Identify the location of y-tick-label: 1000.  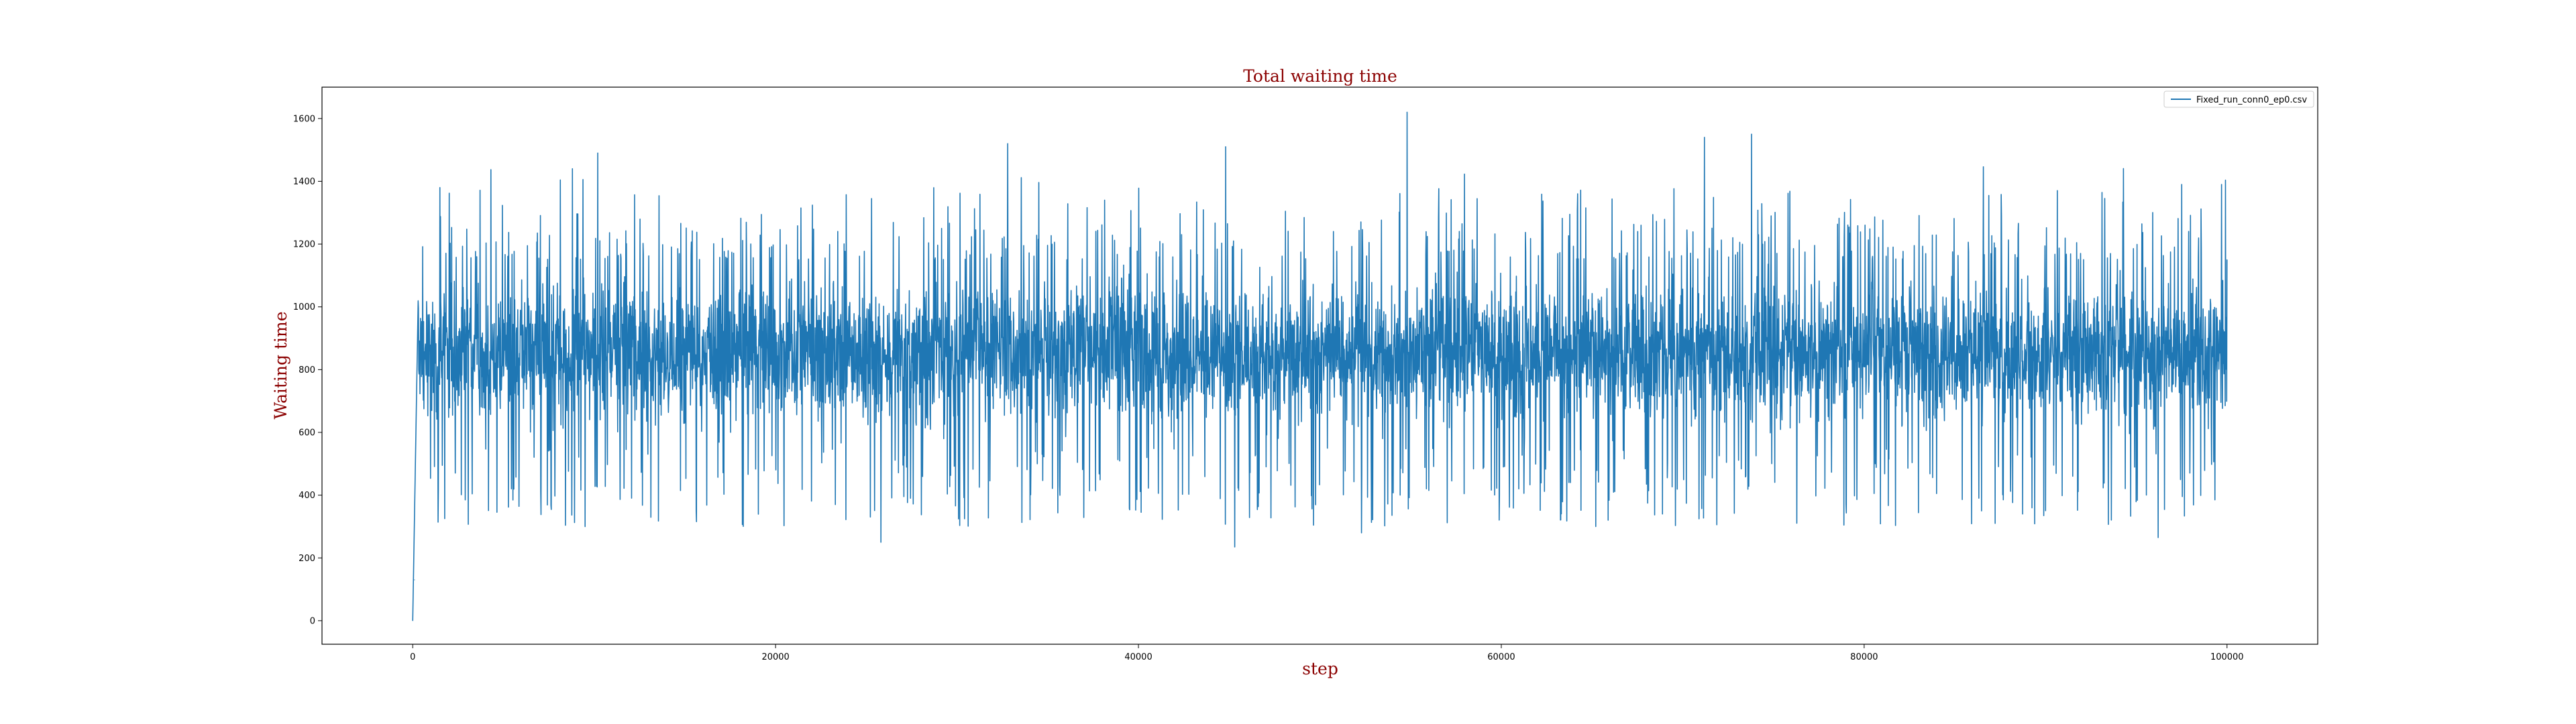
(304, 307).